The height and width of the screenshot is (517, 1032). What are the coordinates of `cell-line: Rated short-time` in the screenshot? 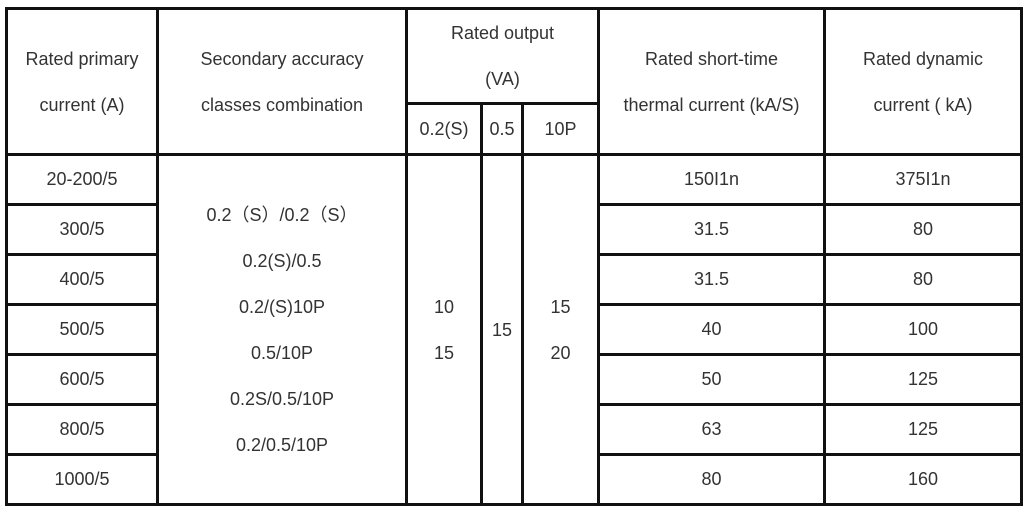 It's located at (711, 58).